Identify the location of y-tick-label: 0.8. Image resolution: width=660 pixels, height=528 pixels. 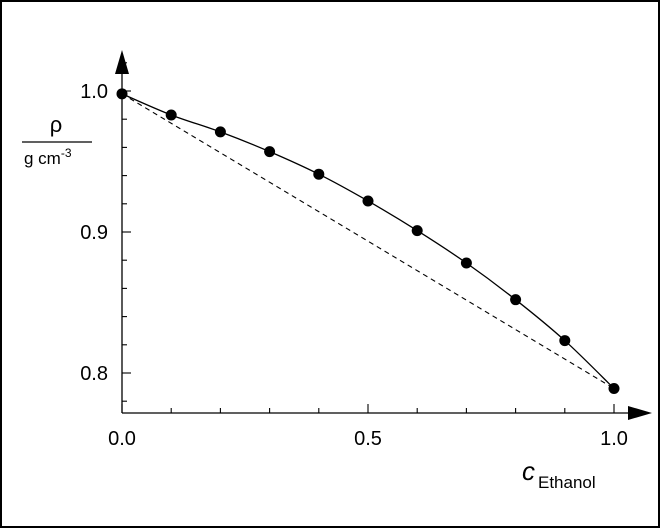
(94, 374).